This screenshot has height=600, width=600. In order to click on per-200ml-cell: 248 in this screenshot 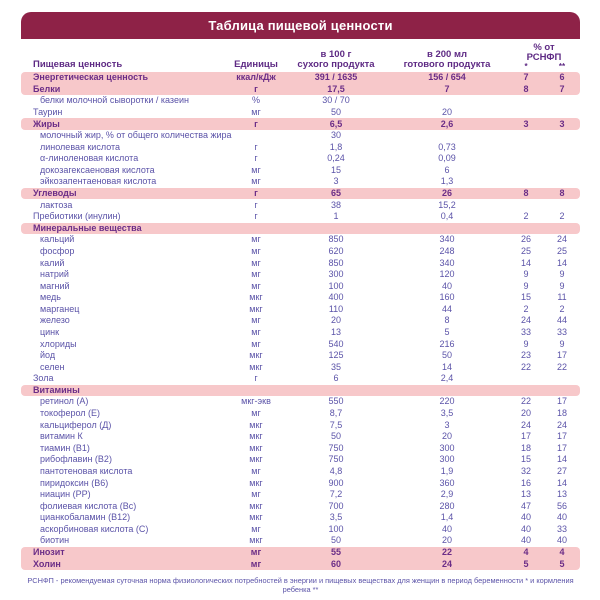, I will do `click(447, 250)`.